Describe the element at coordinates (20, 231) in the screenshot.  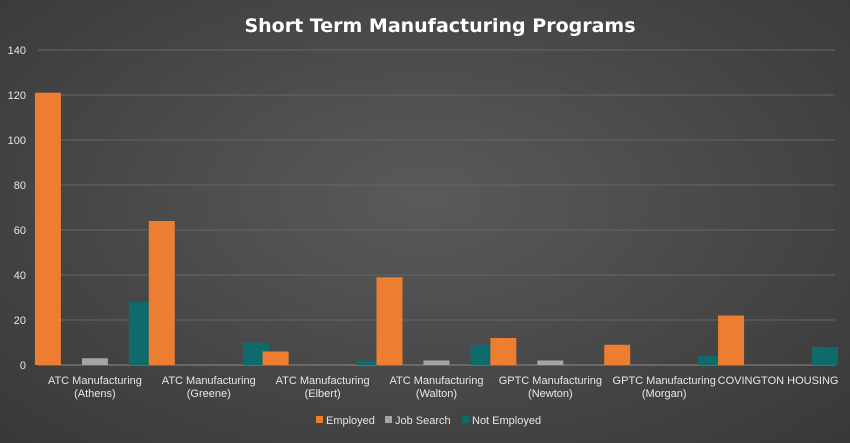
I see `y-tick-label: 60` at that location.